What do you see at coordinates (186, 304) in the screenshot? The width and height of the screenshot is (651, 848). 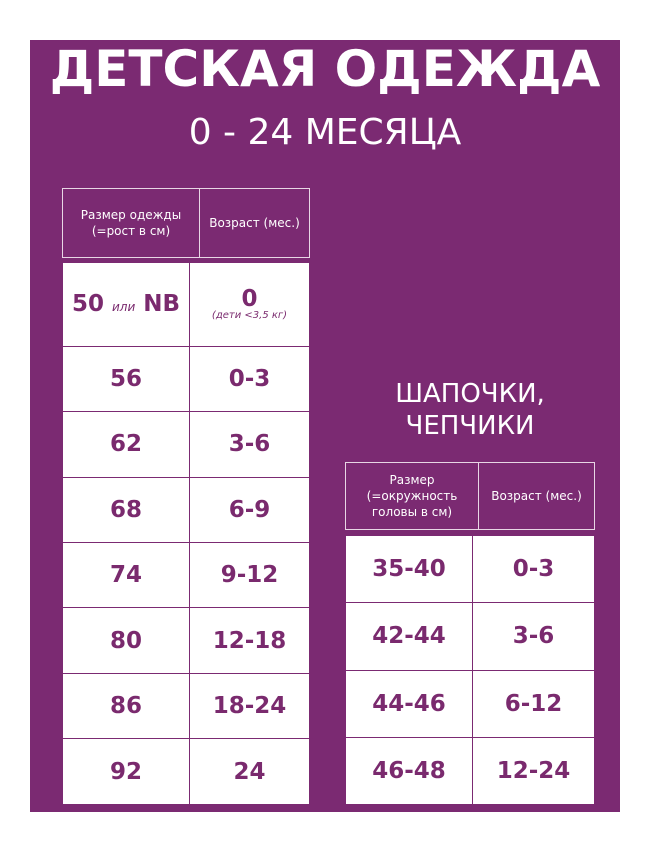 I see `table-row: 50 или NB 0 (дети <3,5 кг)` at bounding box center [186, 304].